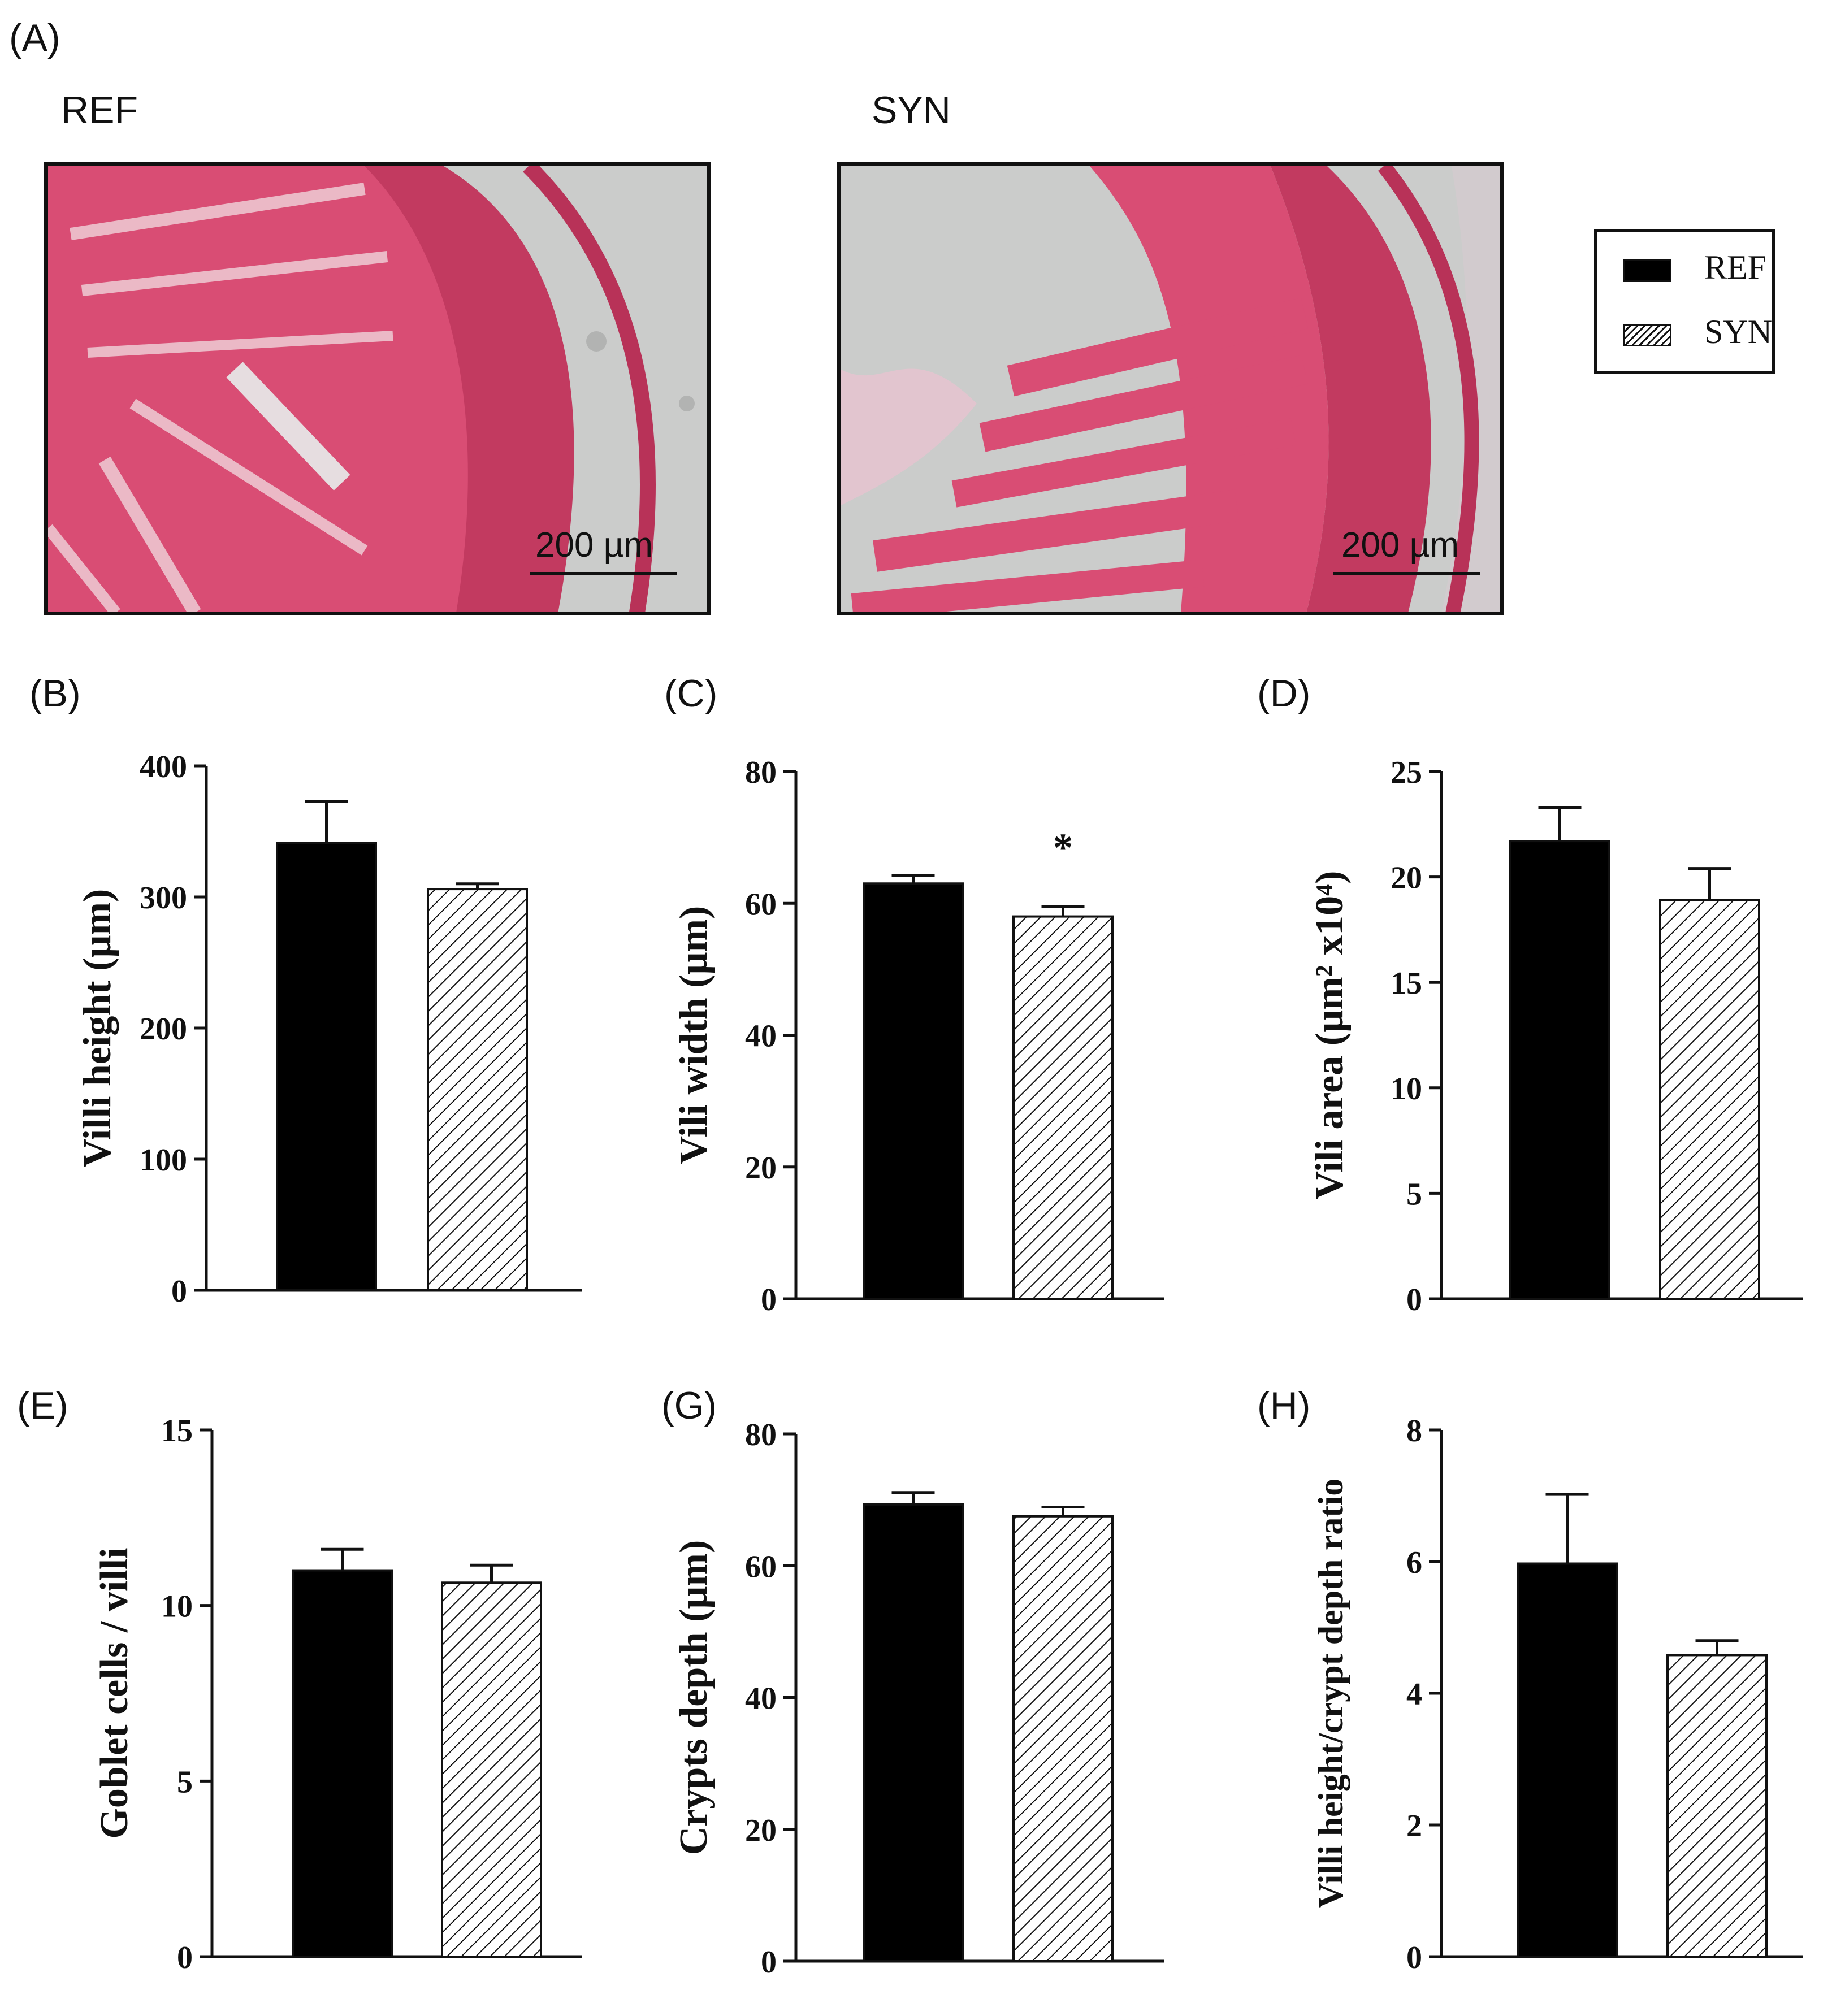 This screenshot has height=2016, width=1832. I want to click on bar-g-syn, so click(1063, 1738).